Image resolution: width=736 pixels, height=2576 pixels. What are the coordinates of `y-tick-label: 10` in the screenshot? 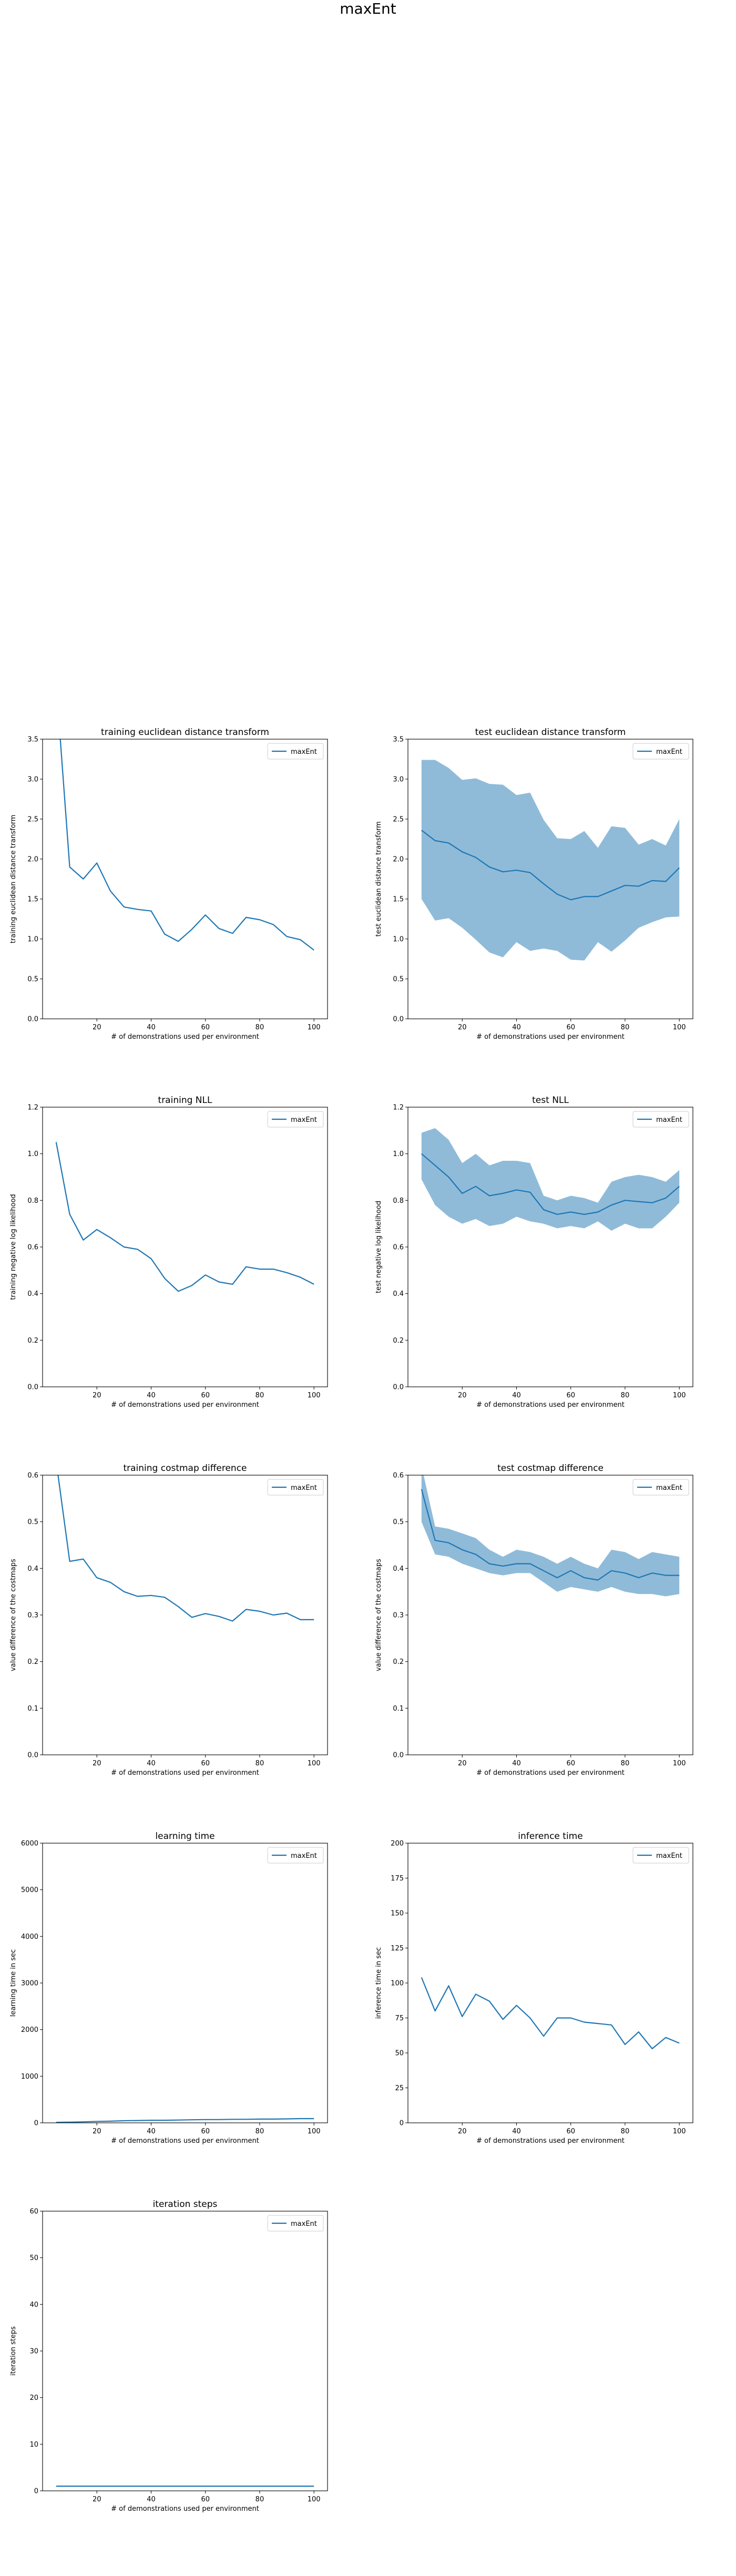 It's located at (33, 2445).